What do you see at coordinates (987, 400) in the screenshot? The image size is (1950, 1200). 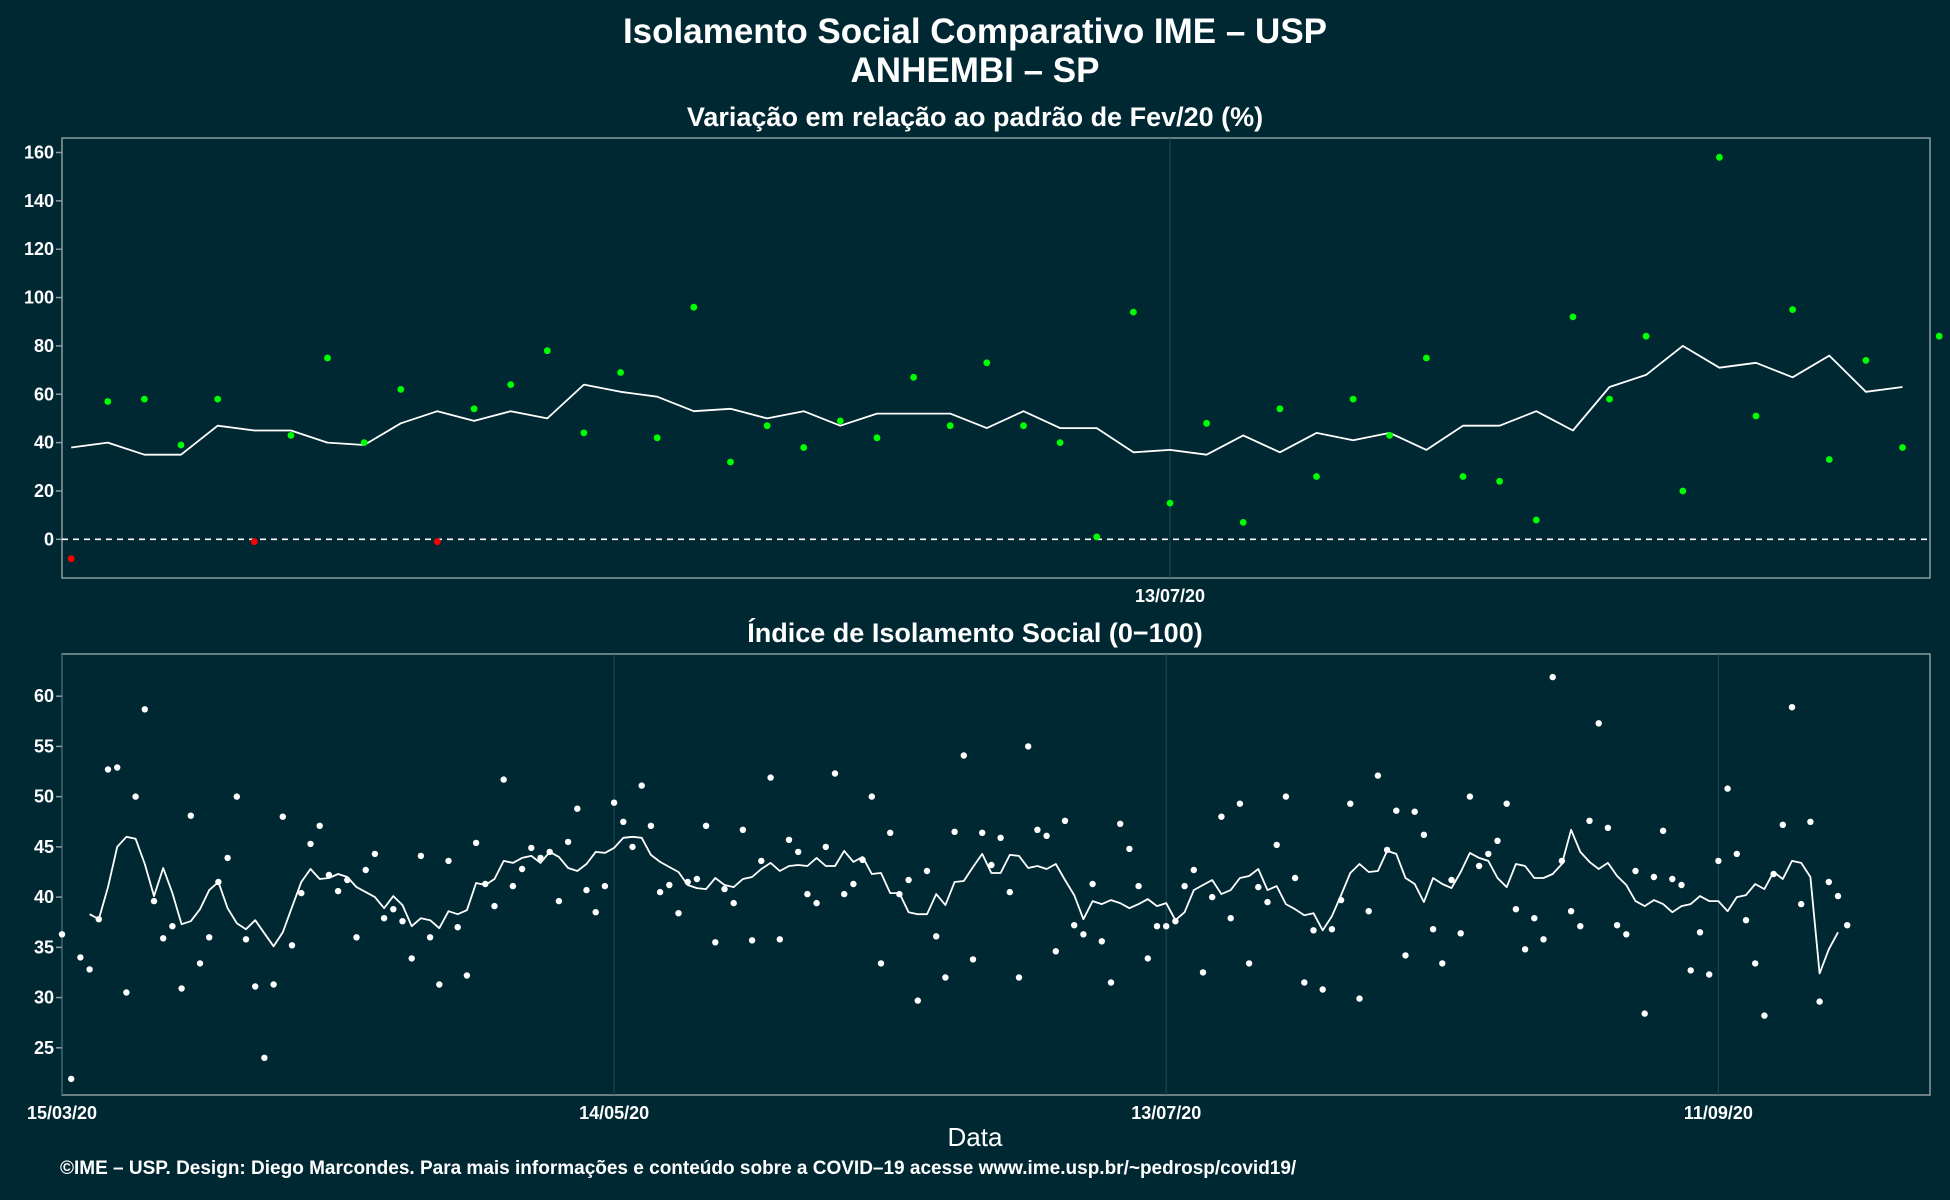 I see `panel1-average-line` at bounding box center [987, 400].